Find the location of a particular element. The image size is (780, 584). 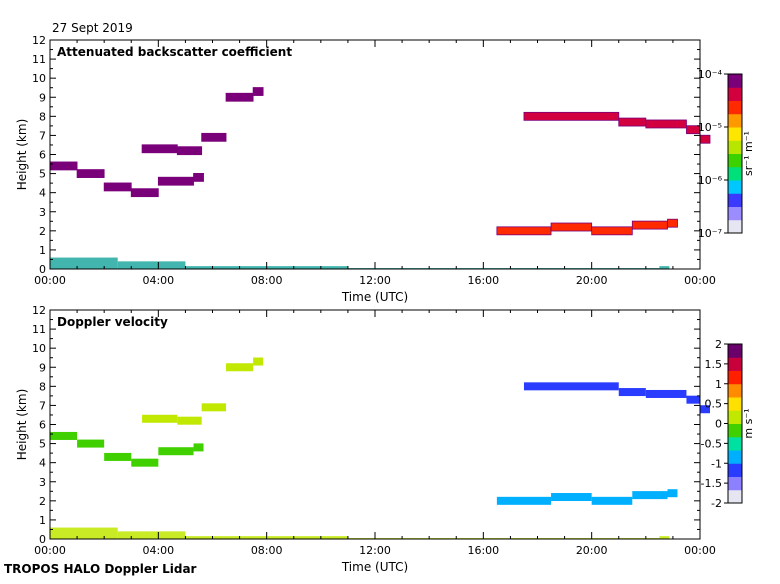

y-tick-label: 0 is located at coordinates (42, 539).